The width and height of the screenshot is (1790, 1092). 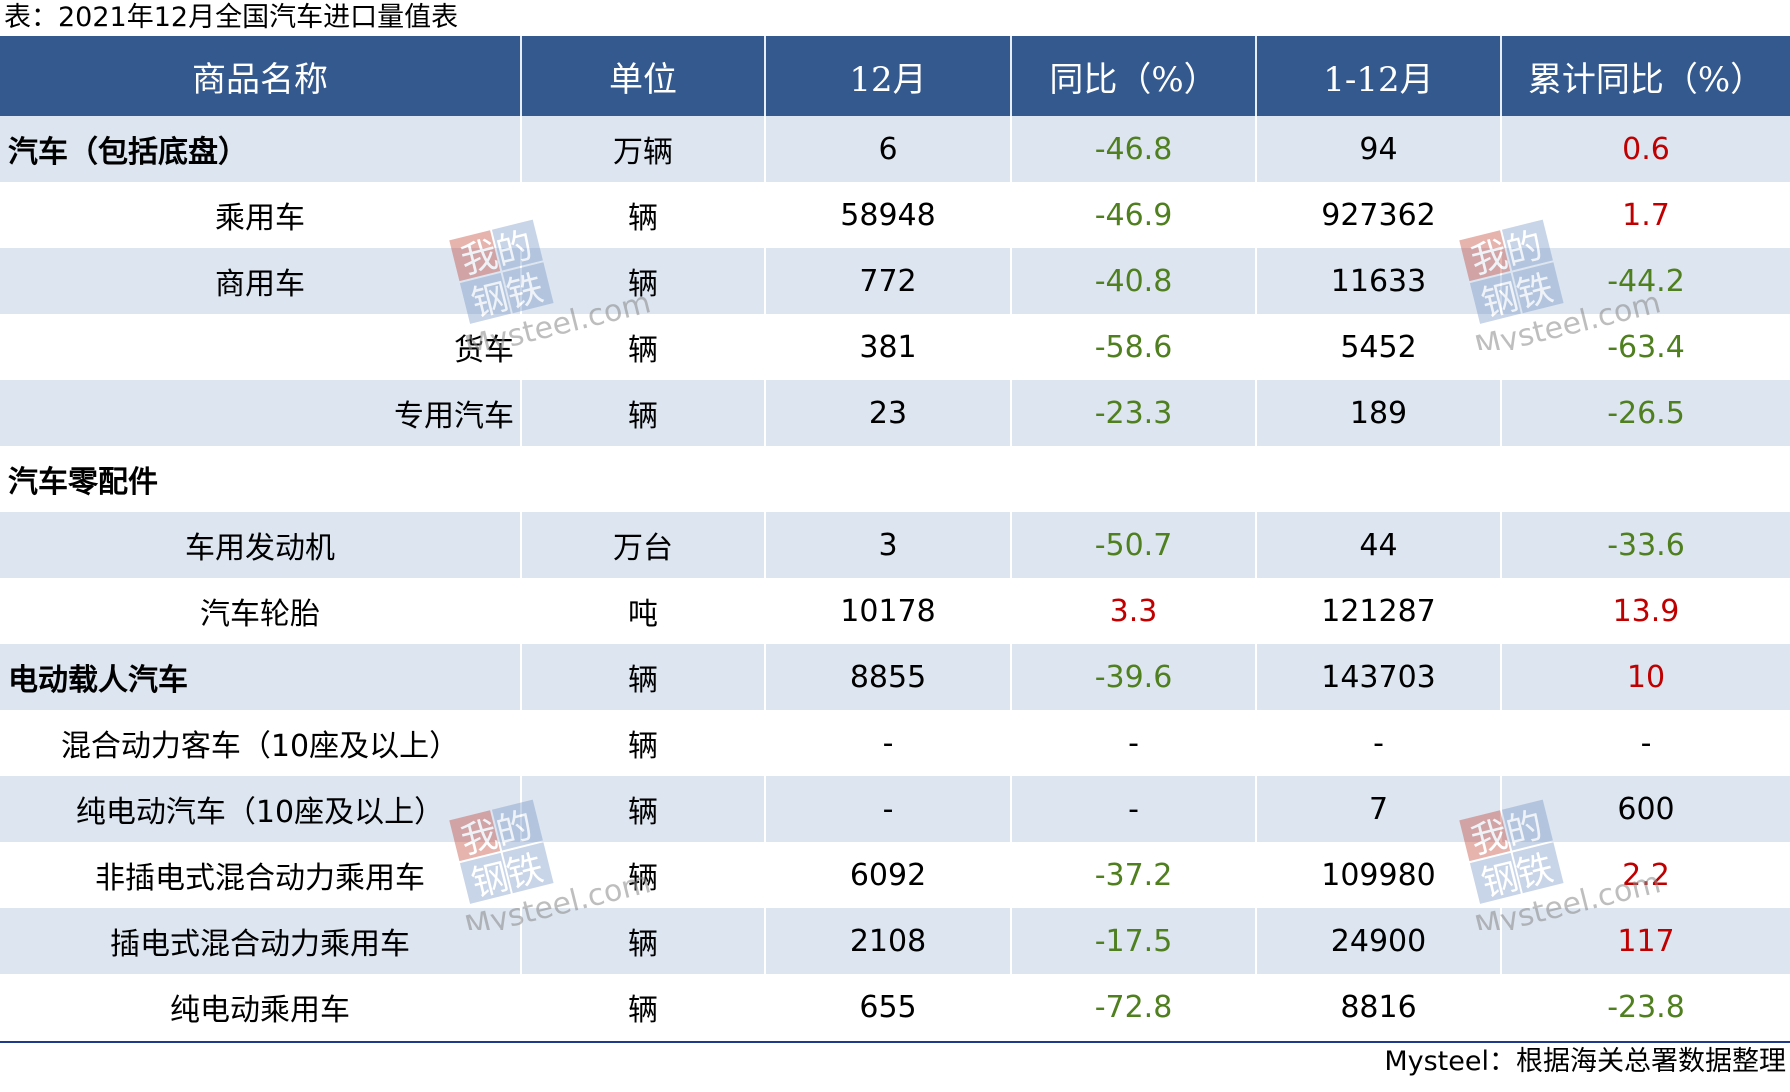 I want to click on row-yoy: -46.9, so click(x=1134, y=215).